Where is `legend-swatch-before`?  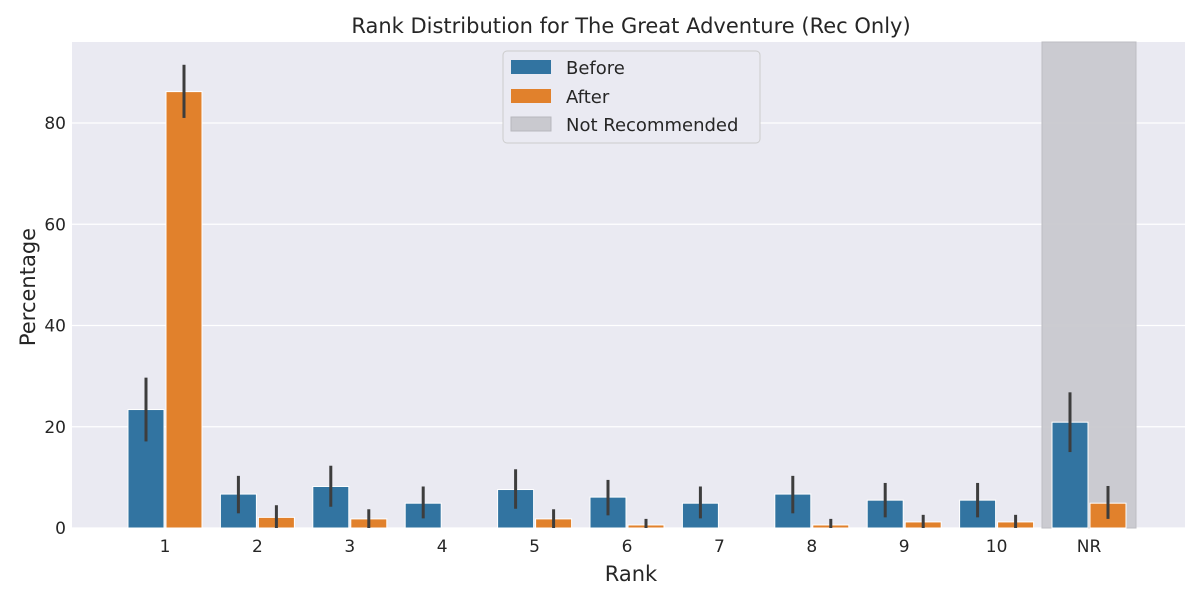 legend-swatch-before is located at coordinates (531, 67).